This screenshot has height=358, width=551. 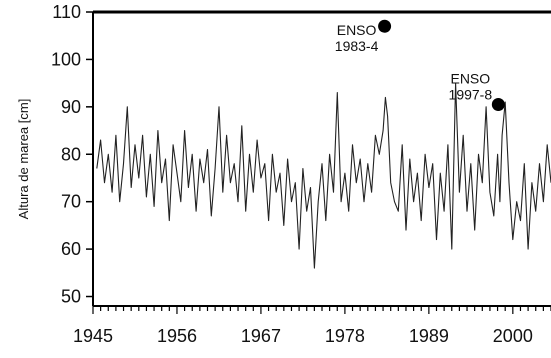 I want to click on y-tick-label: 90, so click(x=71, y=107).